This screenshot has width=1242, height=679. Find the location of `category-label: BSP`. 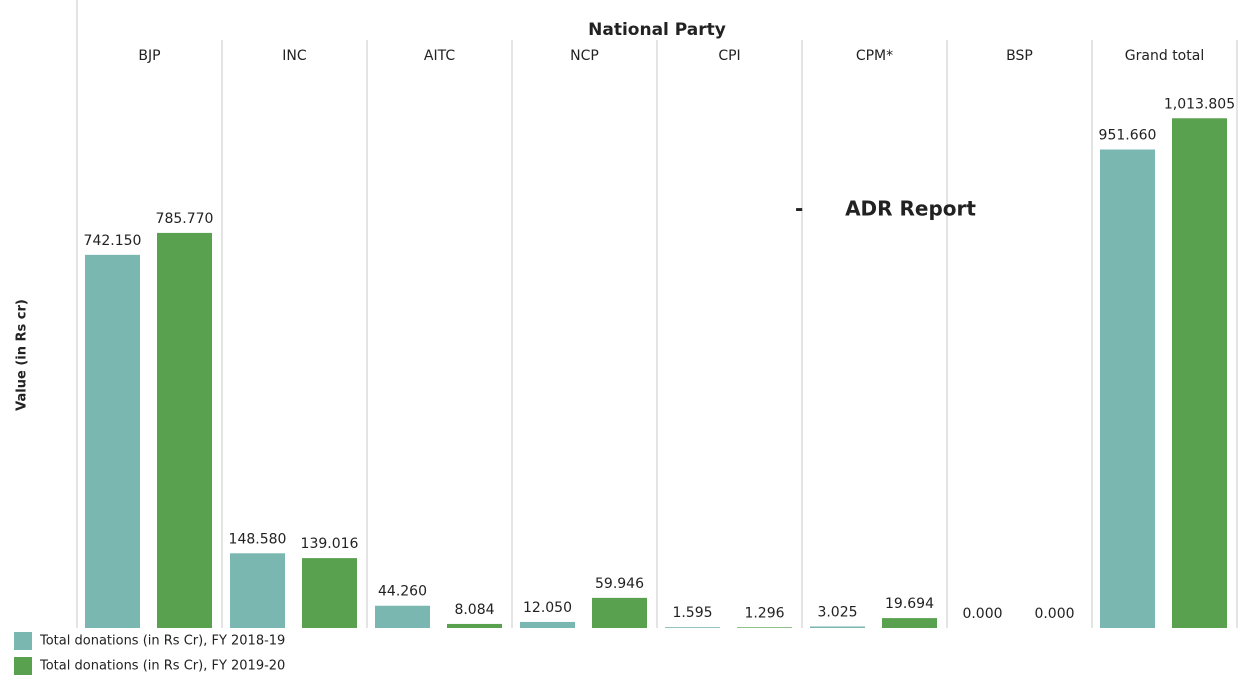

category-label: BSP is located at coordinates (1019, 56).